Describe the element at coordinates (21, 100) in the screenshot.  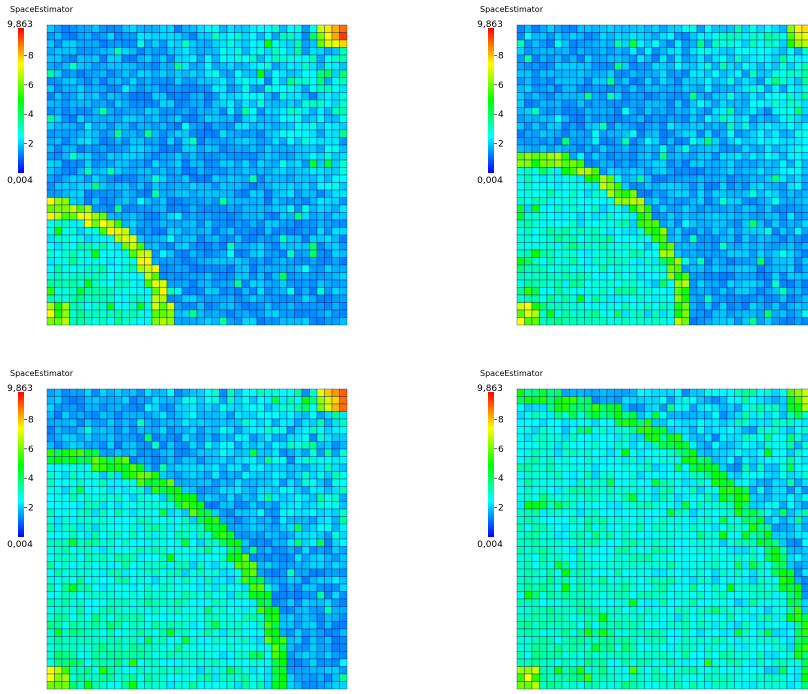
I see `colorbar` at that location.